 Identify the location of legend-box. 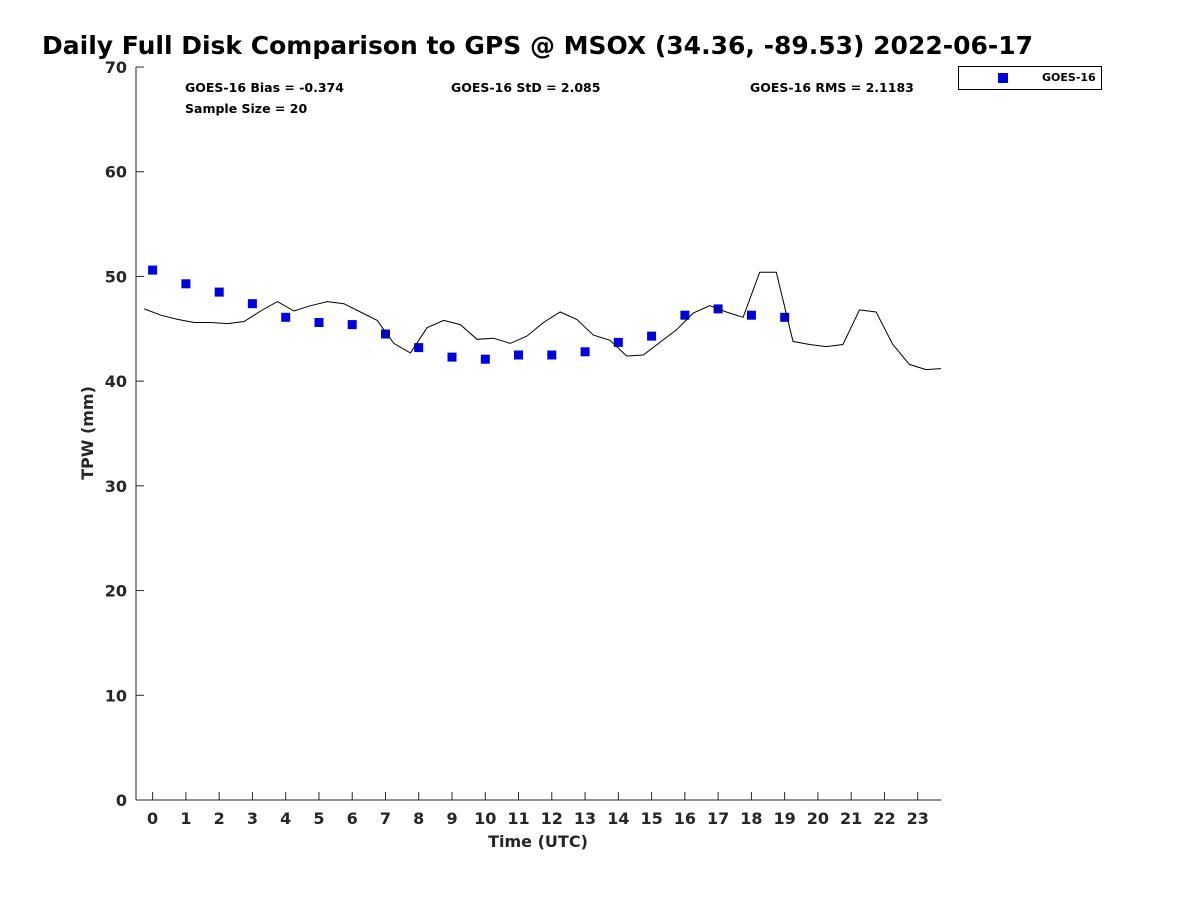
(1030, 78).